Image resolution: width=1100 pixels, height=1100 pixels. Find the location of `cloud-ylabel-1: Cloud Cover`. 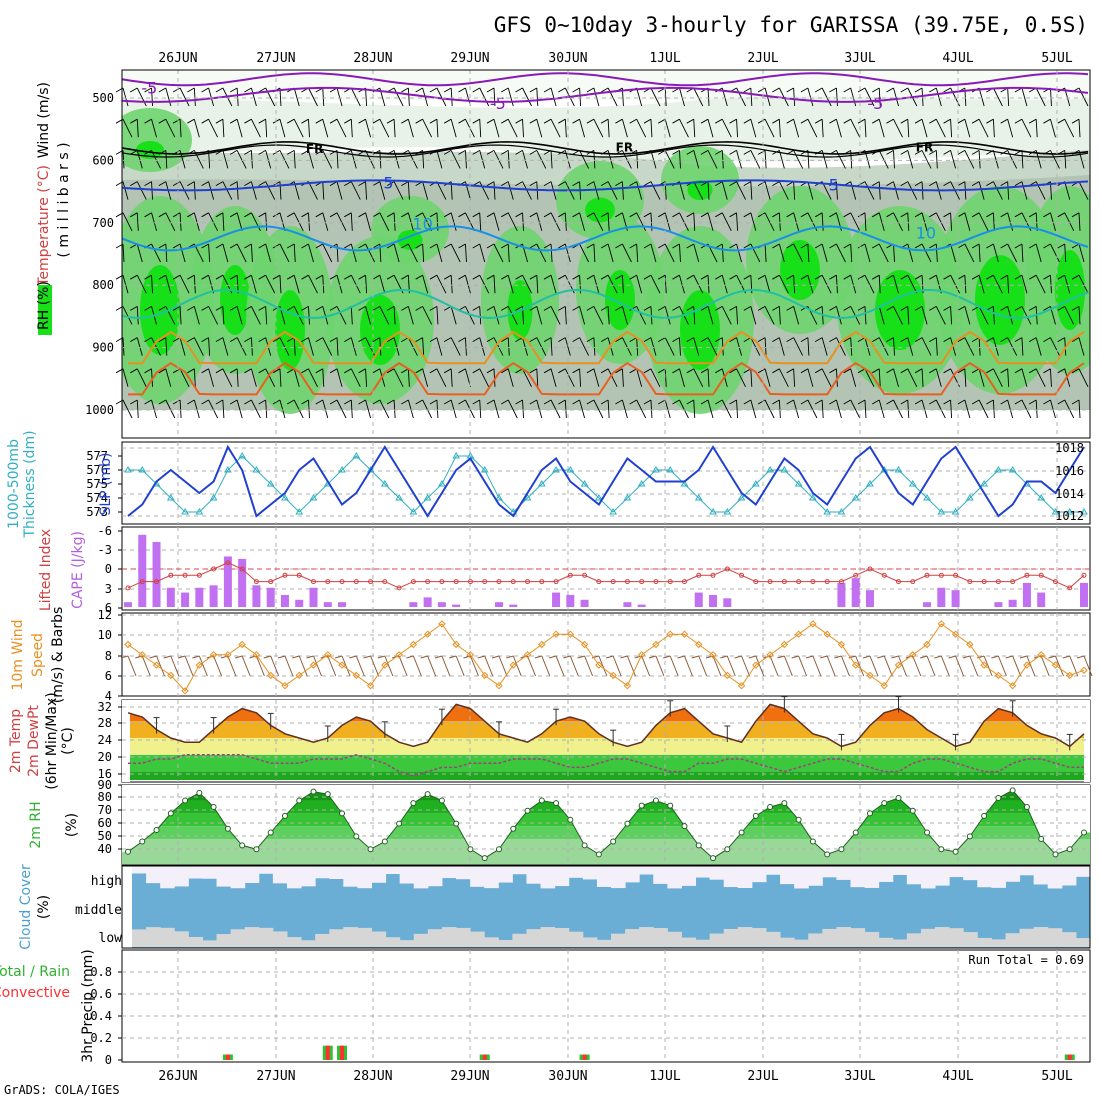

cloud-ylabel-1: Cloud Cover is located at coordinates (26, 907).